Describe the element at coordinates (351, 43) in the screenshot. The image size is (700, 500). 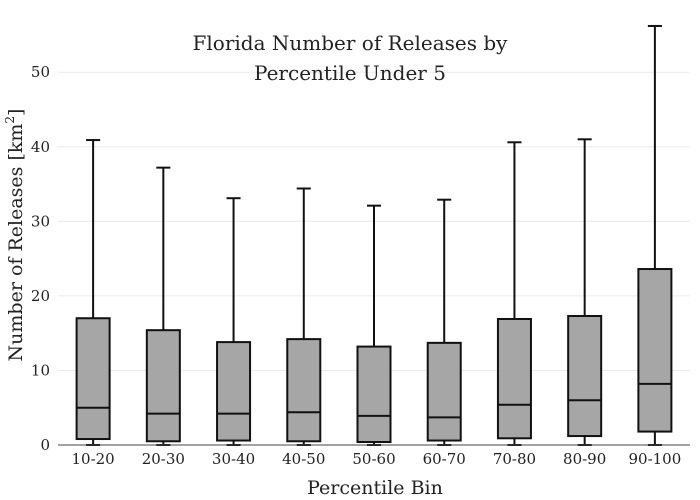
I see `chart-title-line-1: Florida Number of Releases by` at that location.